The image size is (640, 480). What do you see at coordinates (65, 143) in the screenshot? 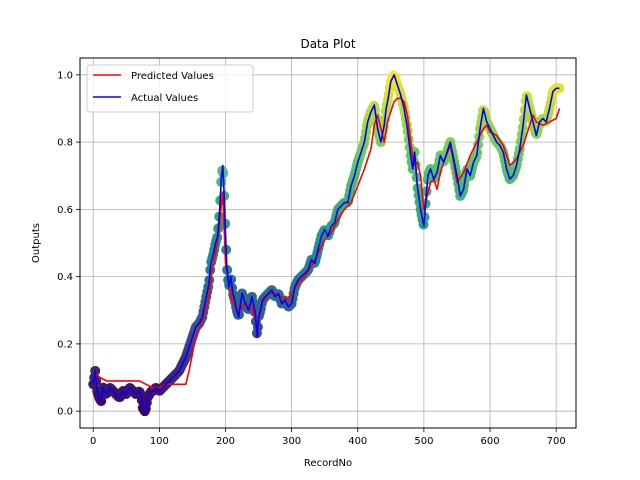
I see `y-tick-label-4: 0.8` at bounding box center [65, 143].